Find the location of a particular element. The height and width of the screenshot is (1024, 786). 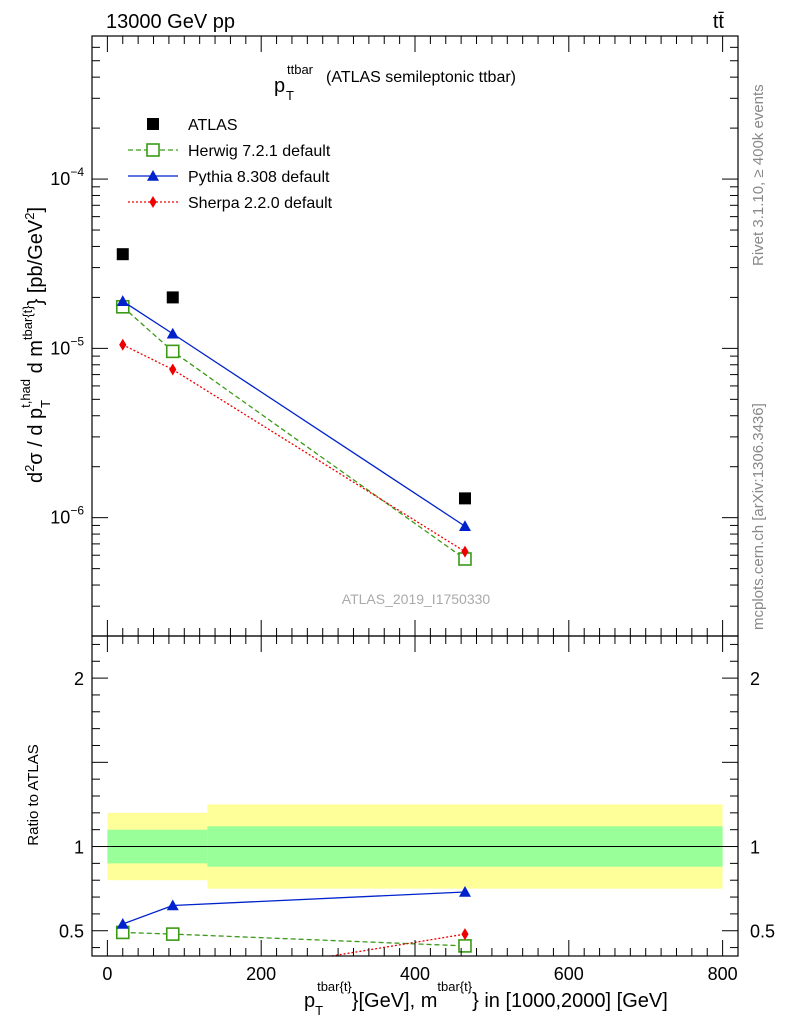

x-tick-label: 0 is located at coordinates (107, 974).